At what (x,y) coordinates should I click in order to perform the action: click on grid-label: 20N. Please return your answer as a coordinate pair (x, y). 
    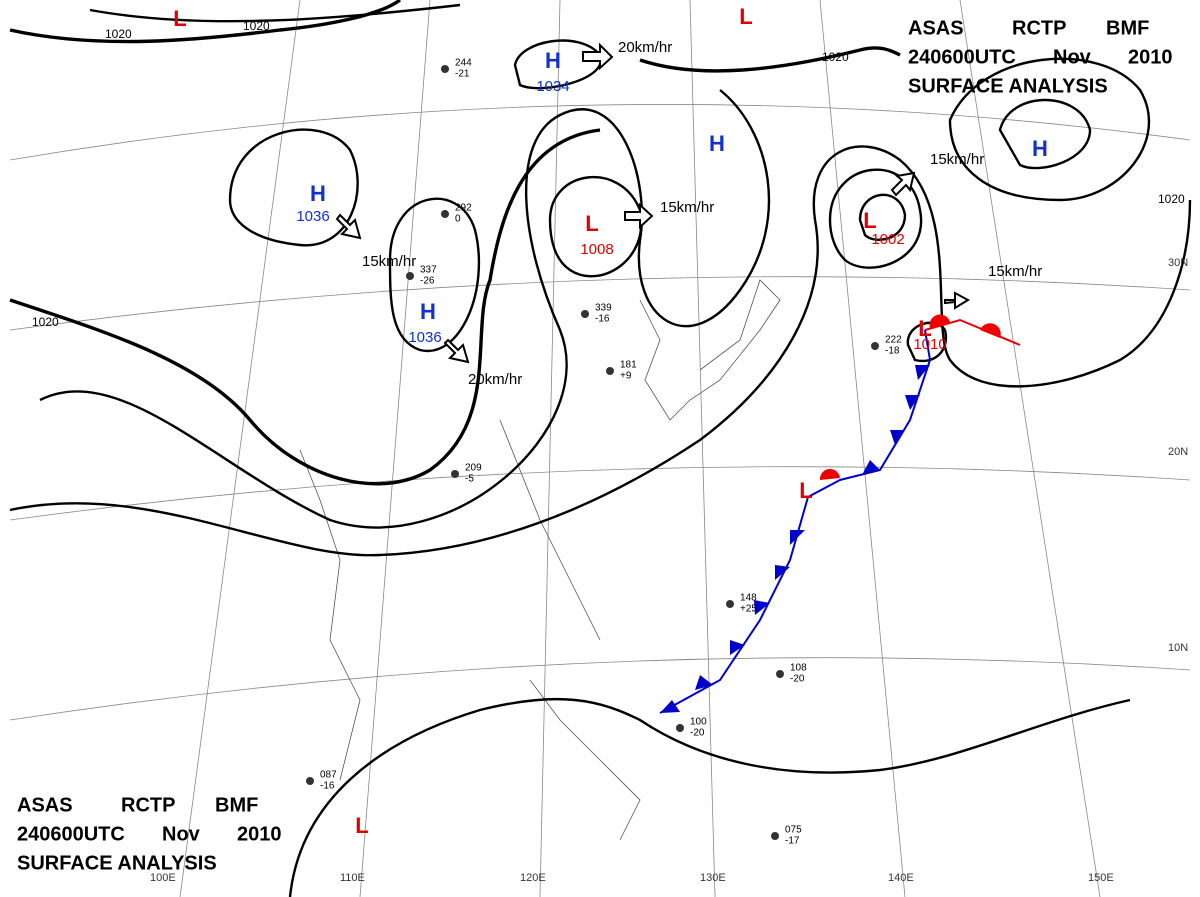
    Looking at the image, I should click on (1178, 452).